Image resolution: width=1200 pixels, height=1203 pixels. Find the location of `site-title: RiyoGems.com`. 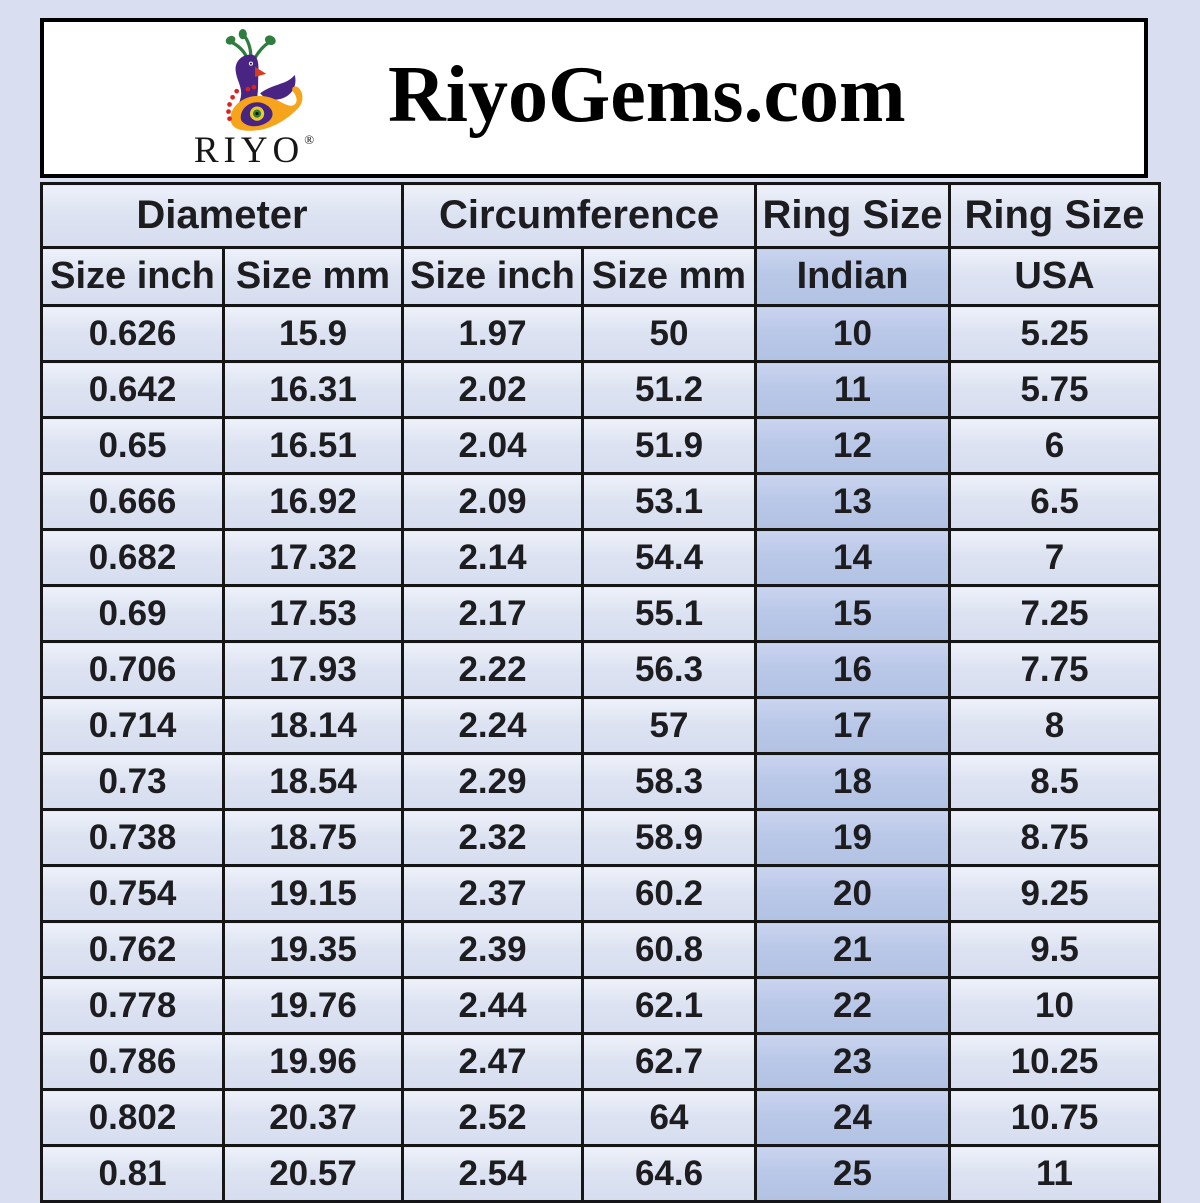

site-title: RiyoGems.com is located at coordinates (647, 94).